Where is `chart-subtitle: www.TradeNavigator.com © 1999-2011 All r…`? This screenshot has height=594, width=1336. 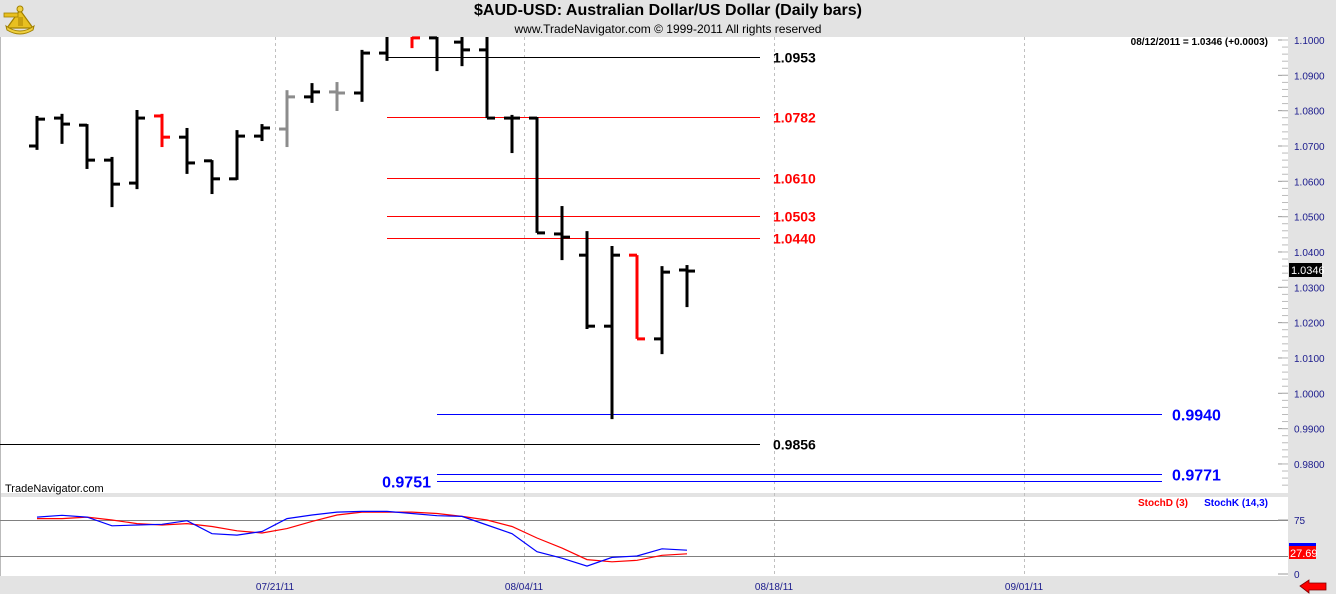 chart-subtitle: www.TradeNavigator.com © 1999-2011 All r… is located at coordinates (668, 29).